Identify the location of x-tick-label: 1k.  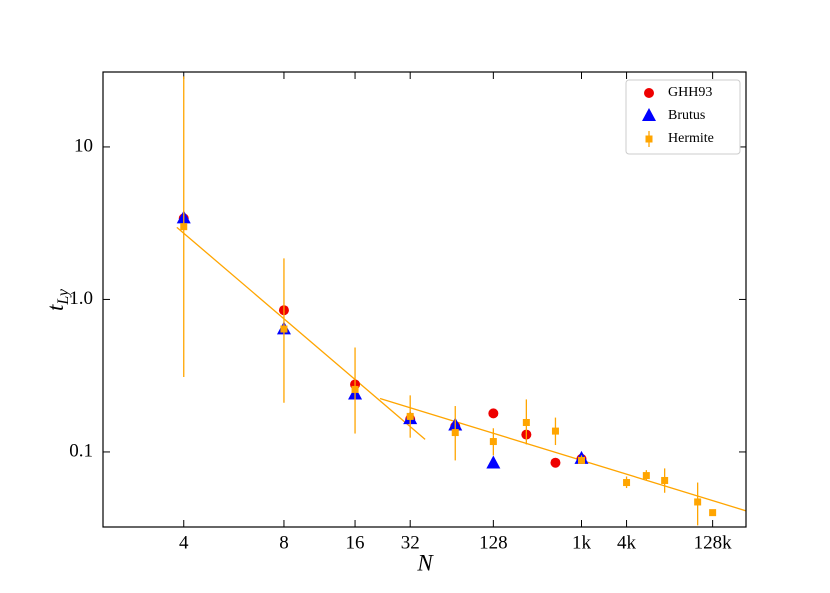
(582, 542).